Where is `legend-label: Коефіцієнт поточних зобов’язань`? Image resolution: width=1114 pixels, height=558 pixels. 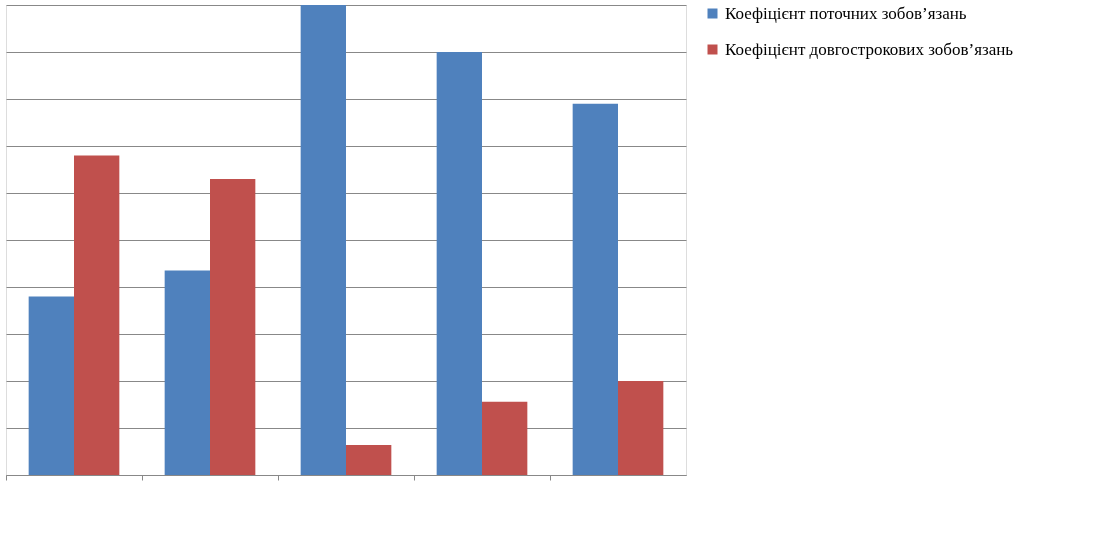 legend-label: Коефіцієнт поточних зобов’язань is located at coordinates (846, 13).